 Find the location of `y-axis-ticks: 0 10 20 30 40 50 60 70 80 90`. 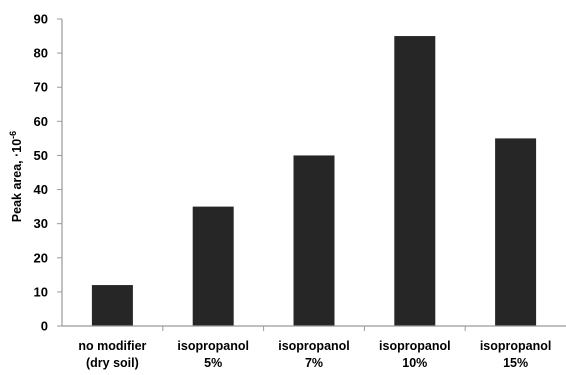

y-axis-ticks: 0 10 20 30 40 50 60 70 80 90 is located at coordinates (48, 173).